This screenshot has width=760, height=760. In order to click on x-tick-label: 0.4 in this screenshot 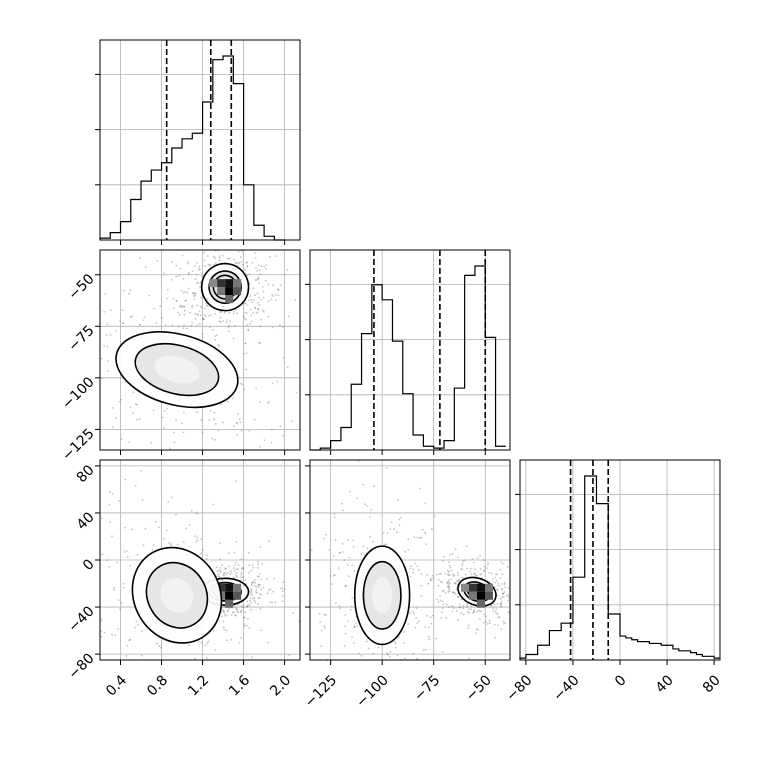, I will do `click(116, 685)`.